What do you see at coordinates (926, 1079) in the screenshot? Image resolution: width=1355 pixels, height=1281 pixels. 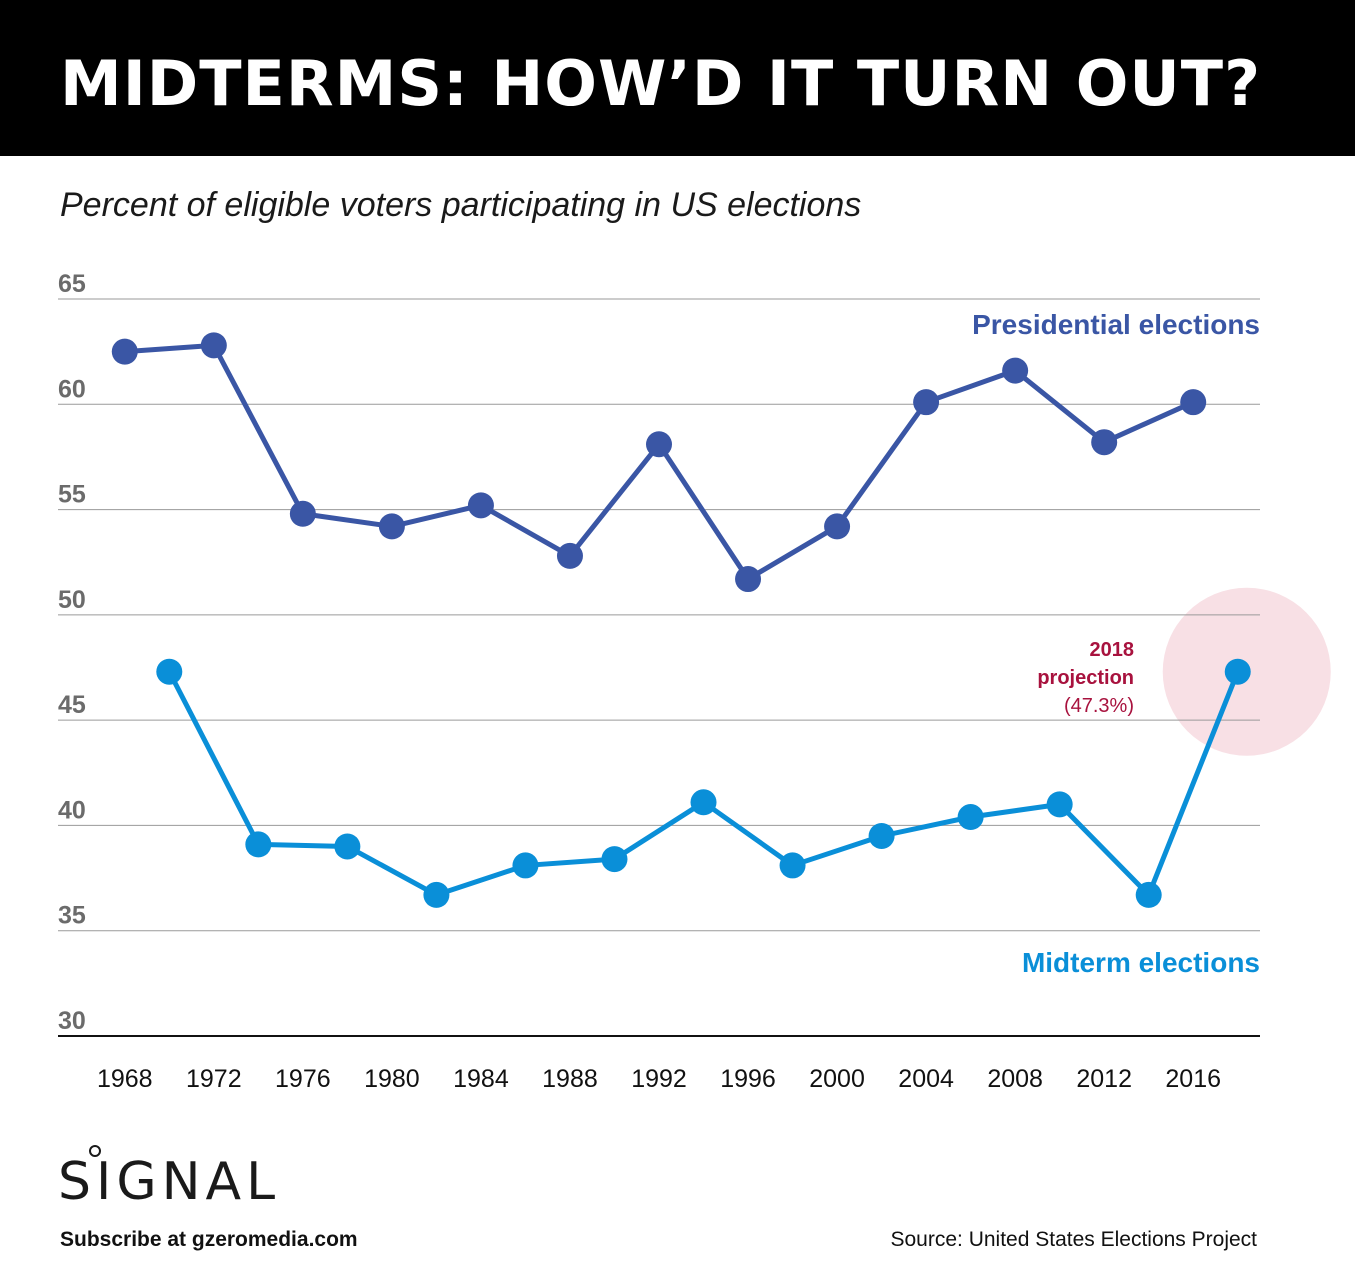 I see `x-tick-label: 2004` at bounding box center [926, 1079].